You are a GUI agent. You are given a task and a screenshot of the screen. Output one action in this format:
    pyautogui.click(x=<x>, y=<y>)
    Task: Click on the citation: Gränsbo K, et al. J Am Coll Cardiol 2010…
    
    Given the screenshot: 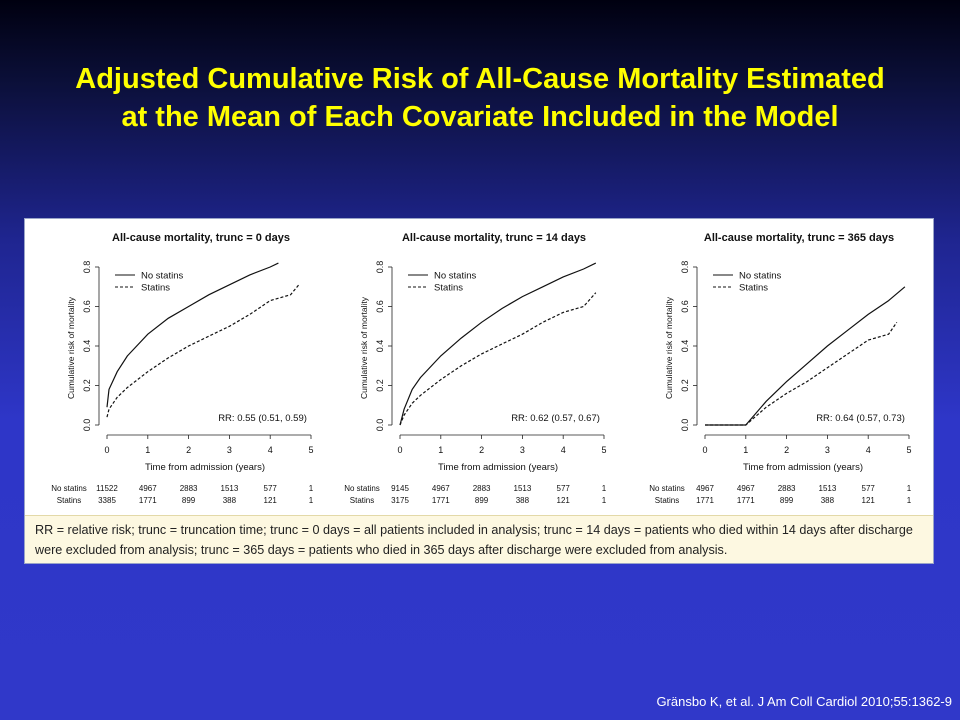 What is the action you would take?
    pyautogui.click(x=804, y=701)
    